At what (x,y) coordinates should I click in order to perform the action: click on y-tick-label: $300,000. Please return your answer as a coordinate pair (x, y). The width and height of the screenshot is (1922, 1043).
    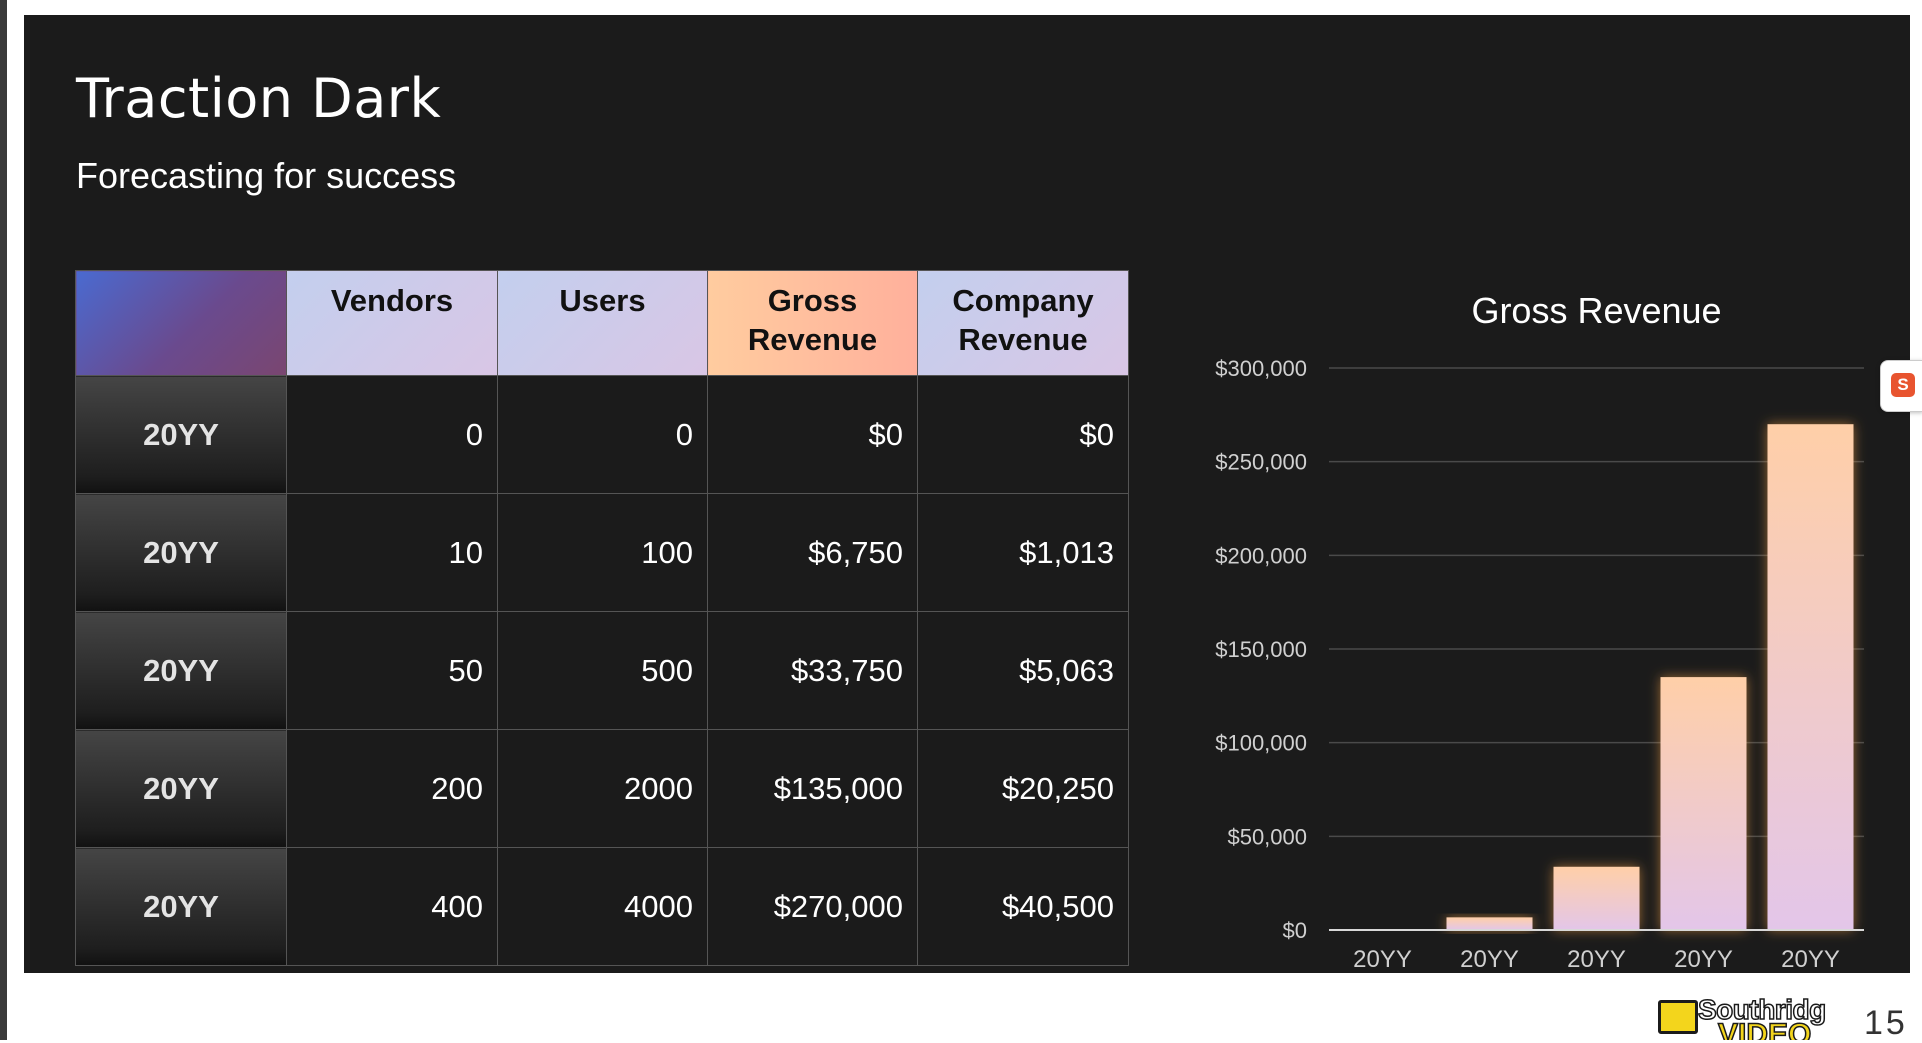
    Looking at the image, I should click on (1261, 368).